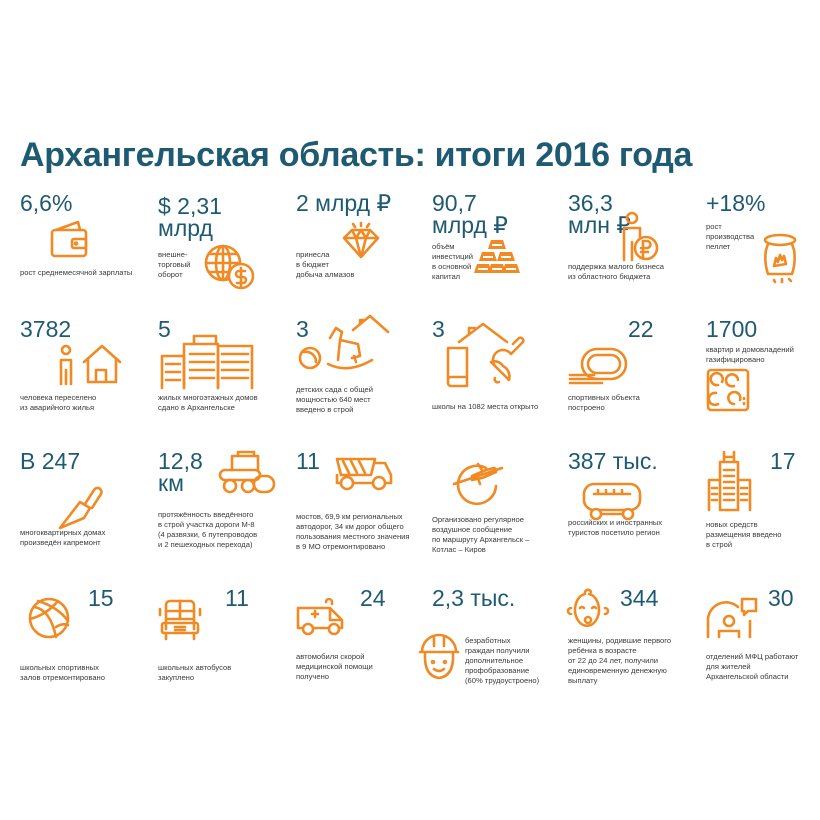  Describe the element at coordinates (58, 402) in the screenshot. I see `stat-label: человека переселено из аварийного жилья` at that location.